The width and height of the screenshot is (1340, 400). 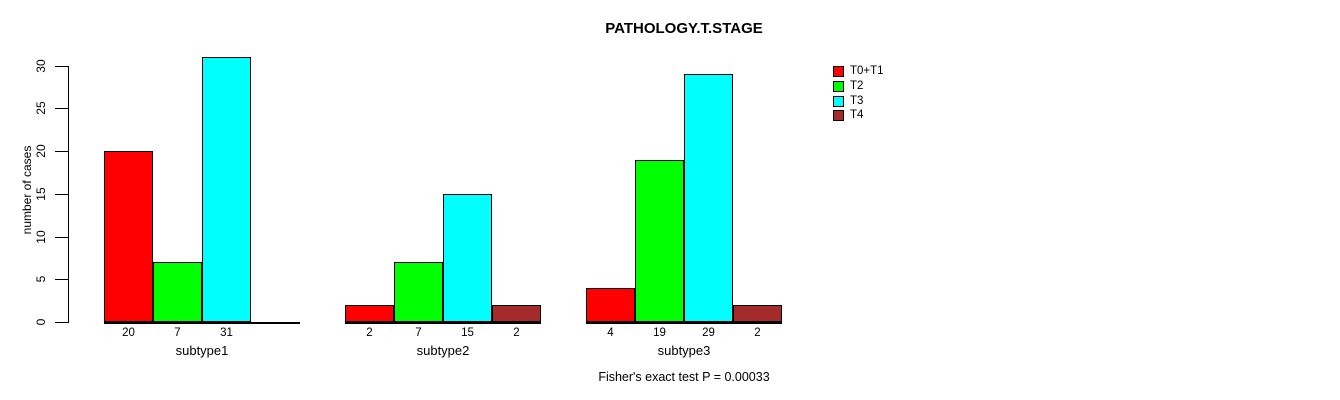 What do you see at coordinates (838, 86) in the screenshot?
I see `legend-swatch-t2-icon` at bounding box center [838, 86].